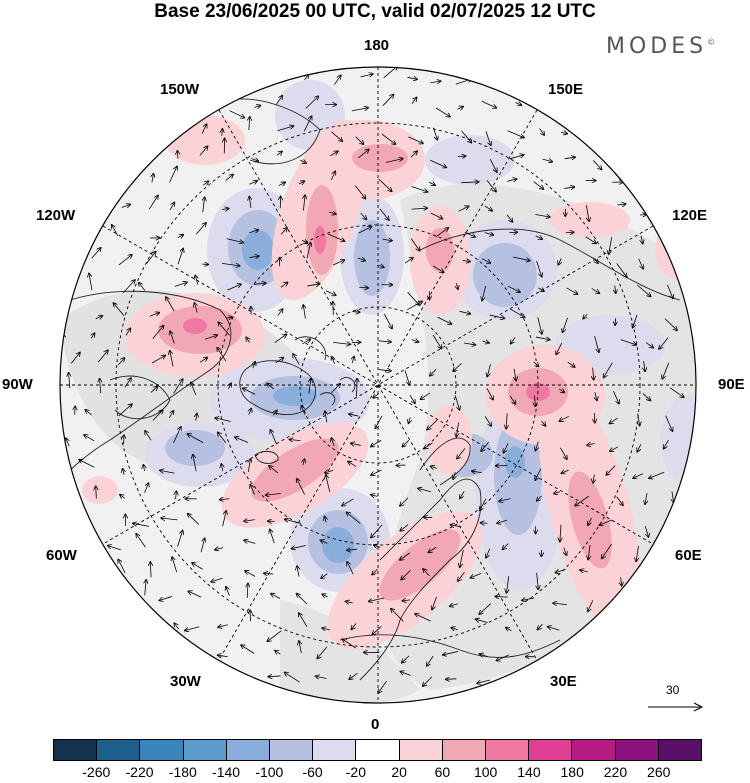  I want to click on colorbar-tick-label: -20, so click(355, 772).